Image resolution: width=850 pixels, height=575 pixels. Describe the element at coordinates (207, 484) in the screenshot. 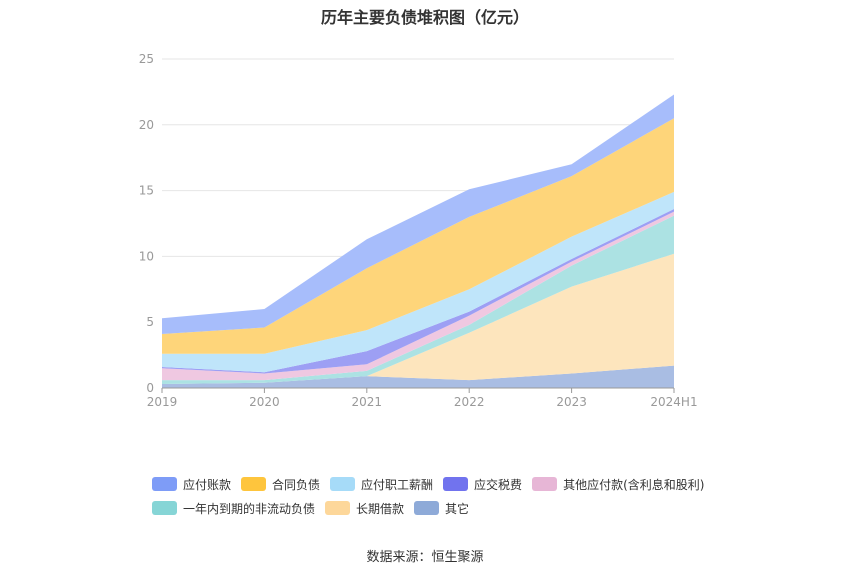

I see `legend-label: 应付账款` at that location.